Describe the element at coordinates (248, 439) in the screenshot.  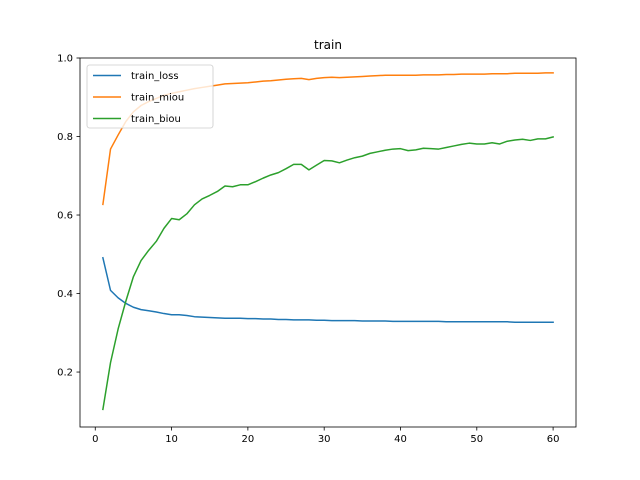
I see `x-tick-label: 20` at that location.